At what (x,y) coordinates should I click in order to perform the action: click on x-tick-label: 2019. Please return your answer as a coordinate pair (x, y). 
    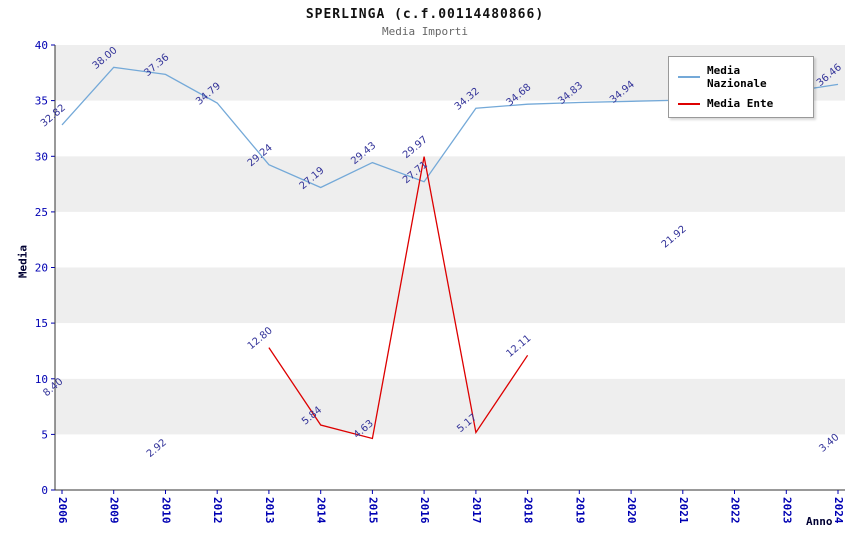
    Looking at the image, I should click on (579, 510).